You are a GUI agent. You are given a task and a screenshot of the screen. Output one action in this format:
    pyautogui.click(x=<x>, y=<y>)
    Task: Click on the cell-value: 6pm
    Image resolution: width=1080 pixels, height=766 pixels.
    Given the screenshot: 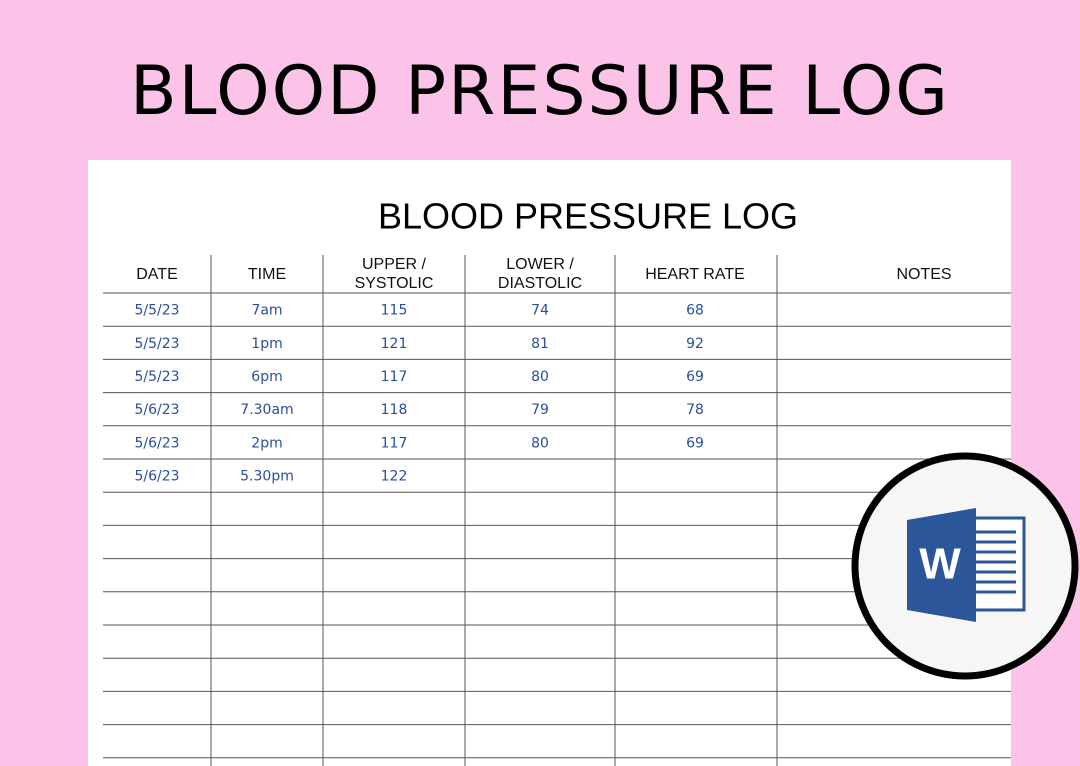 What is the action you would take?
    pyautogui.click(x=266, y=377)
    